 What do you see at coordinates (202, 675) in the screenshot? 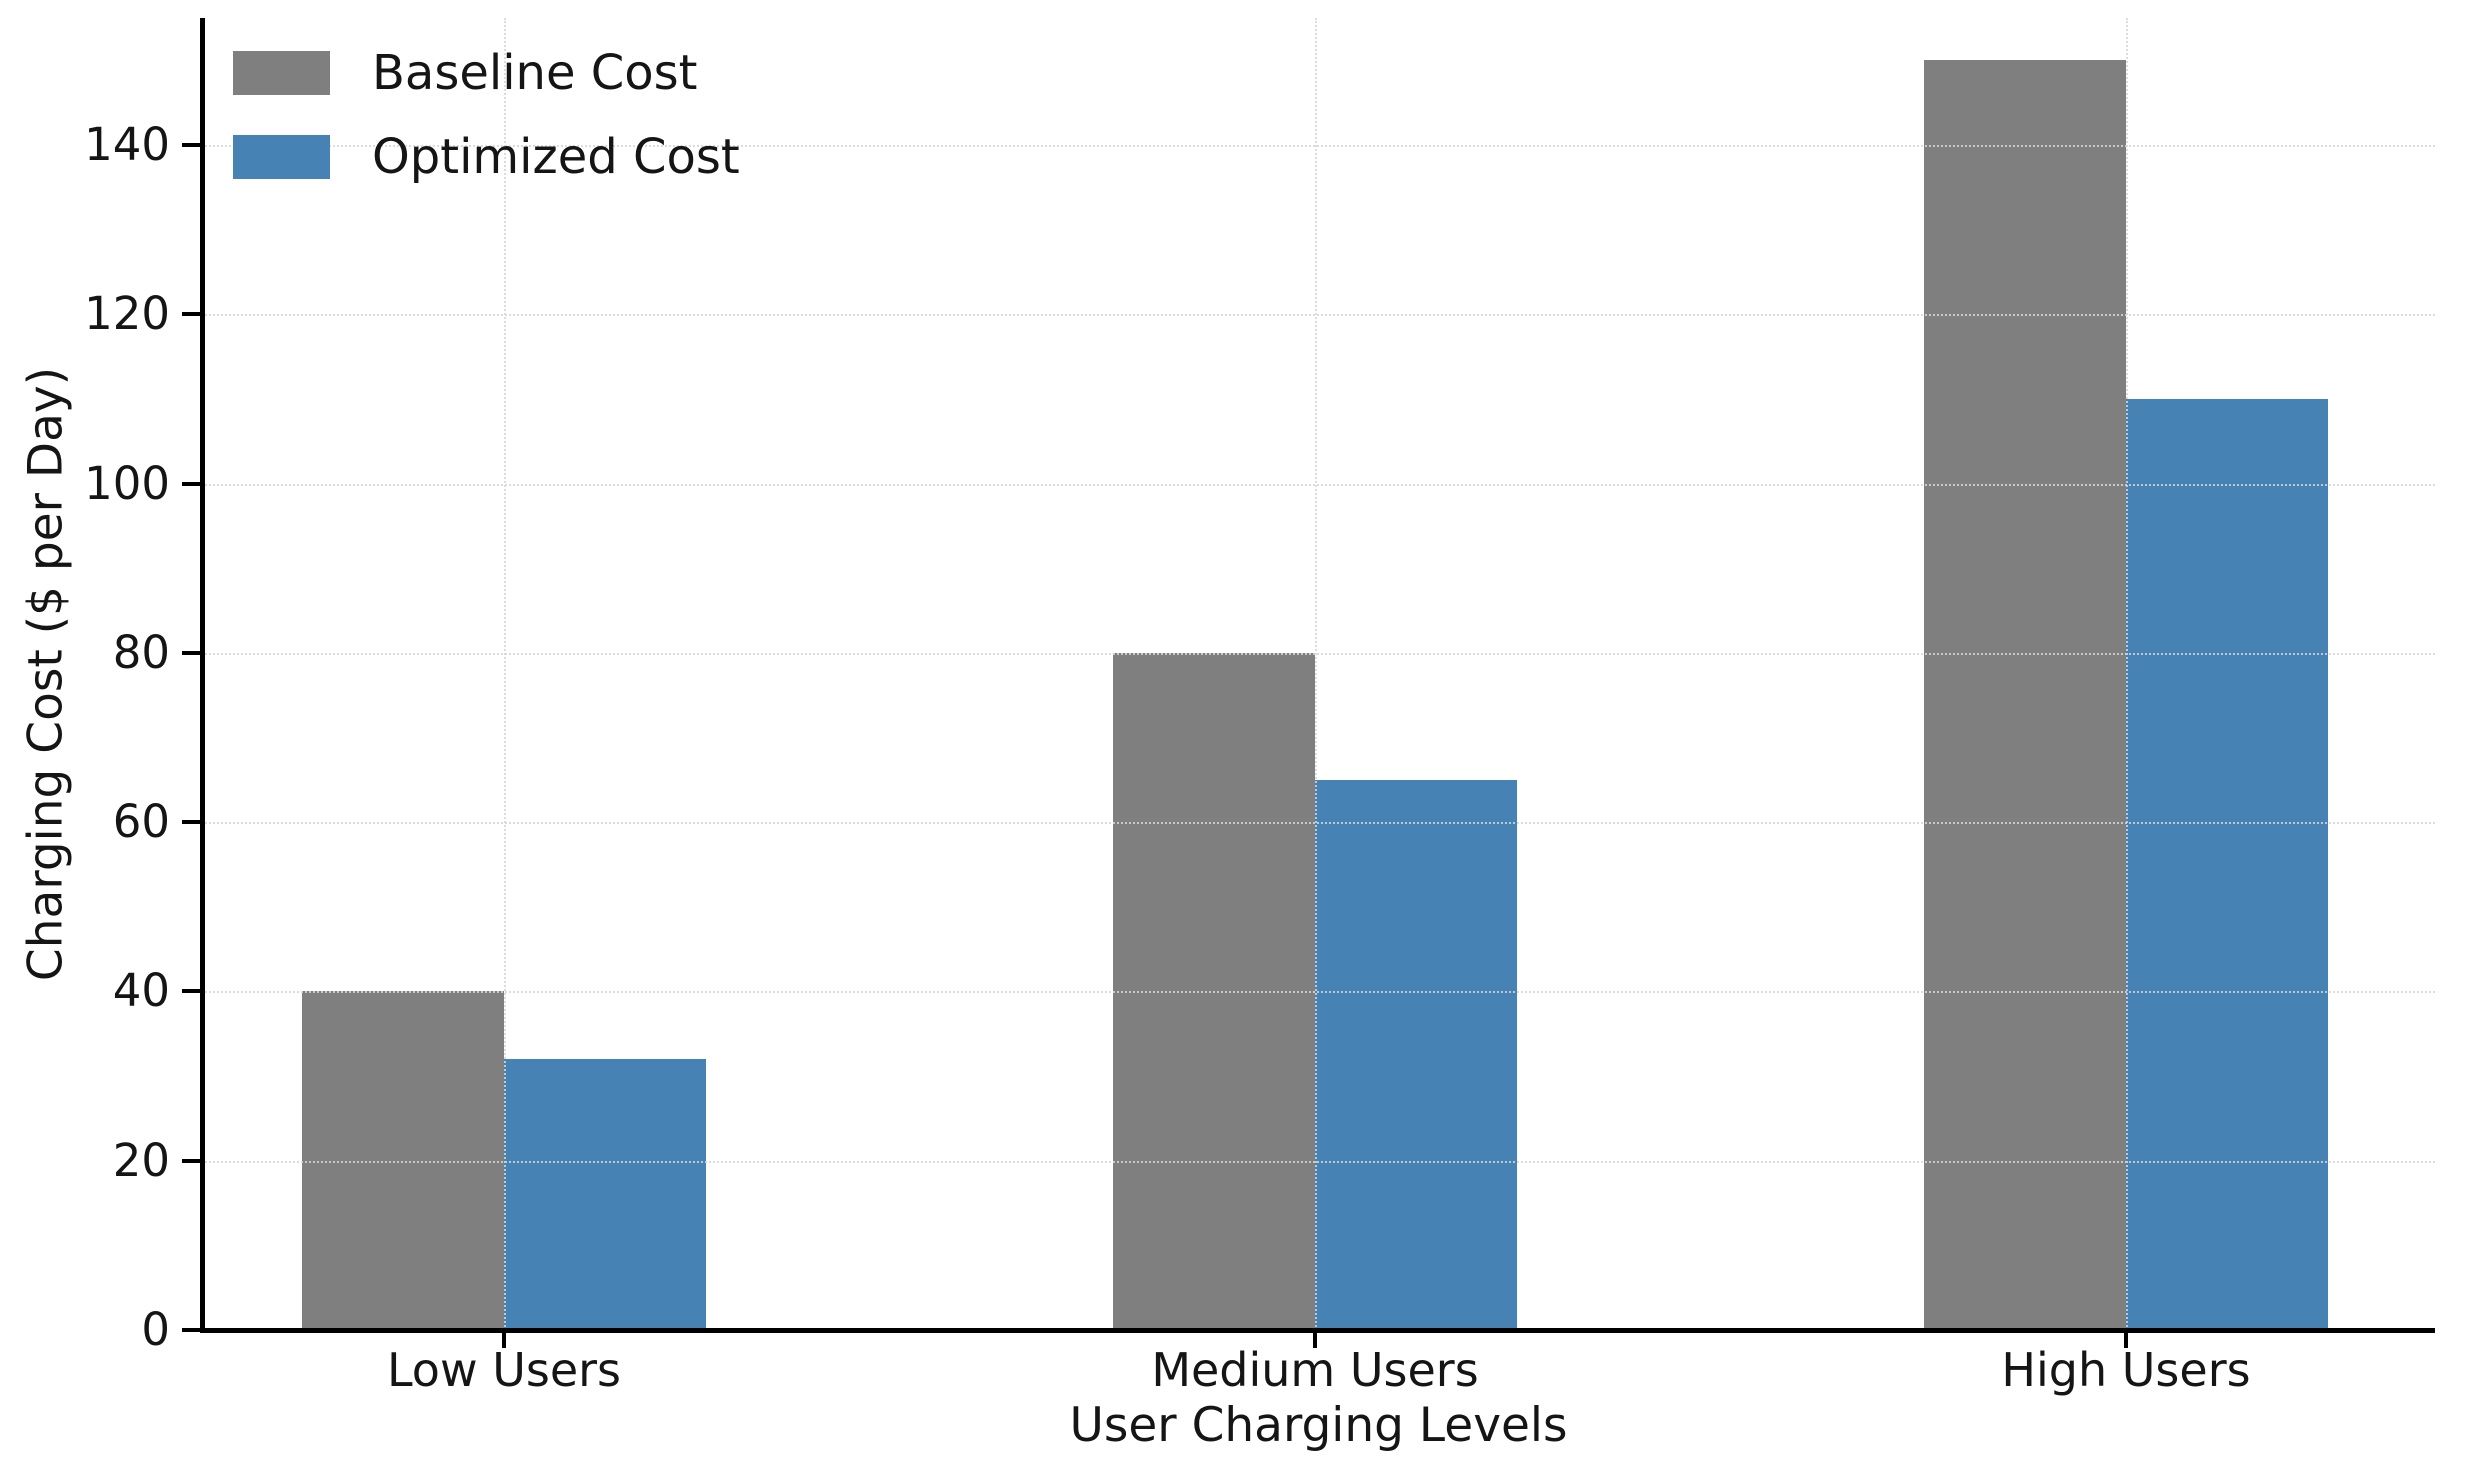
I see `y-axis-spine` at bounding box center [202, 675].